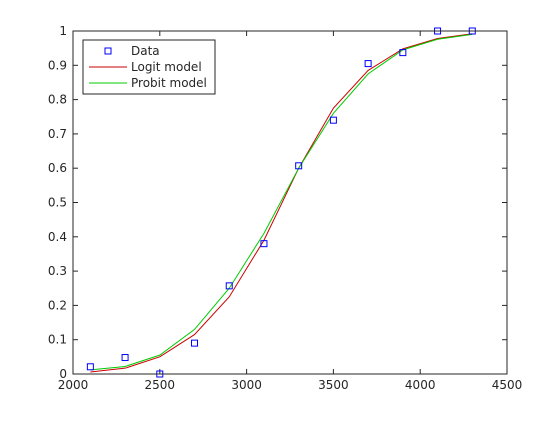 The width and height of the screenshot is (560, 425). I want to click on legend-marker-icon, so click(108, 51).